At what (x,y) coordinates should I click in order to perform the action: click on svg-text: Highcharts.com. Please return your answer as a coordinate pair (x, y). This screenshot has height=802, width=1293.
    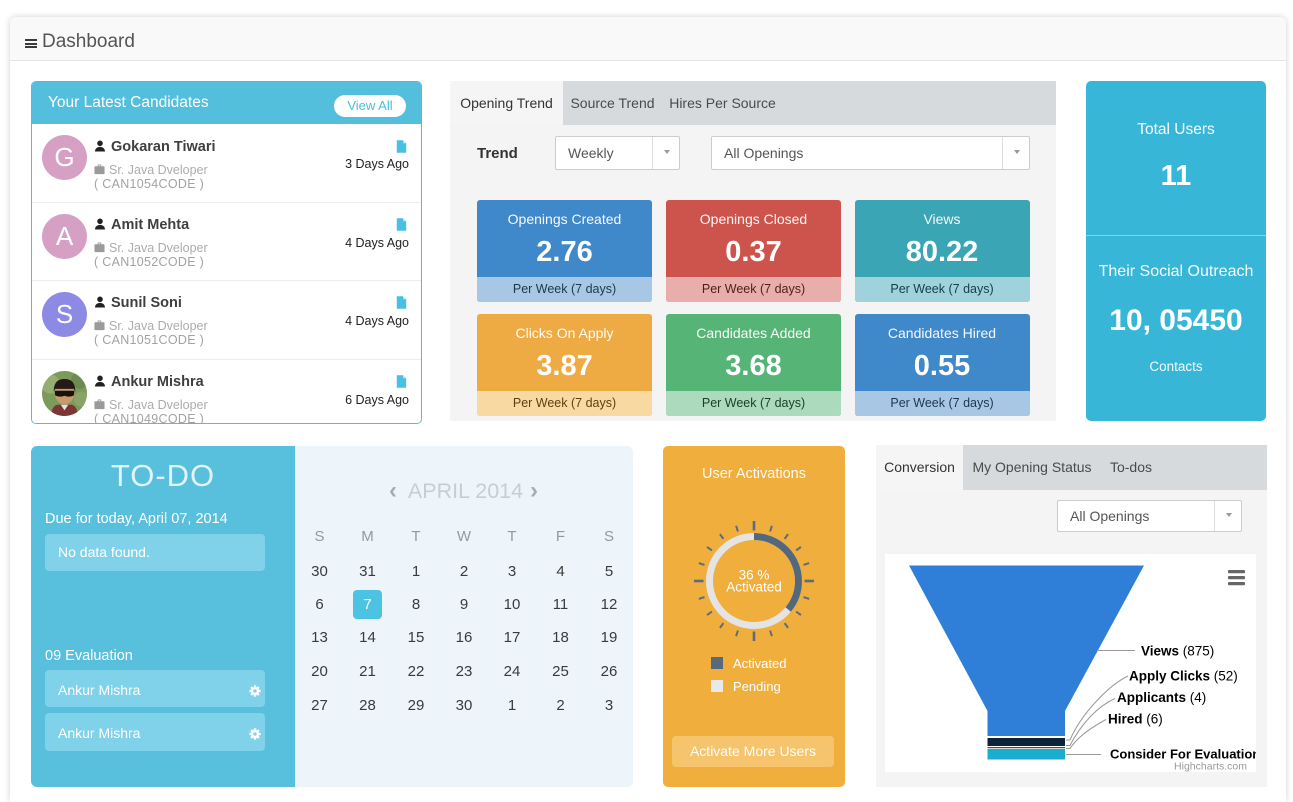
    Looking at the image, I should click on (1210, 767).